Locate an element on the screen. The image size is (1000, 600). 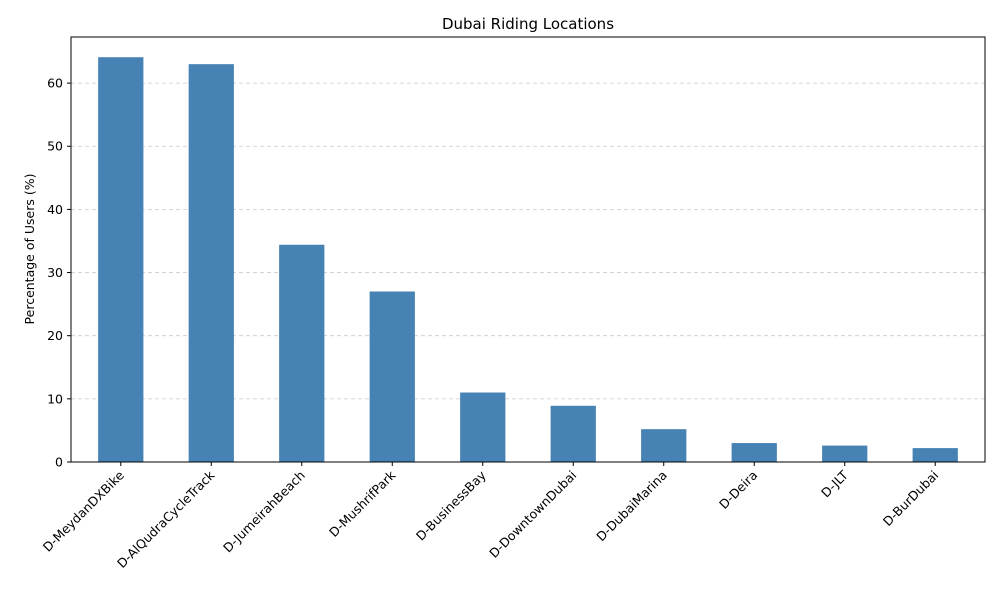
x-tick-label: D-AlQudraCycleTrack is located at coordinates (166, 519).